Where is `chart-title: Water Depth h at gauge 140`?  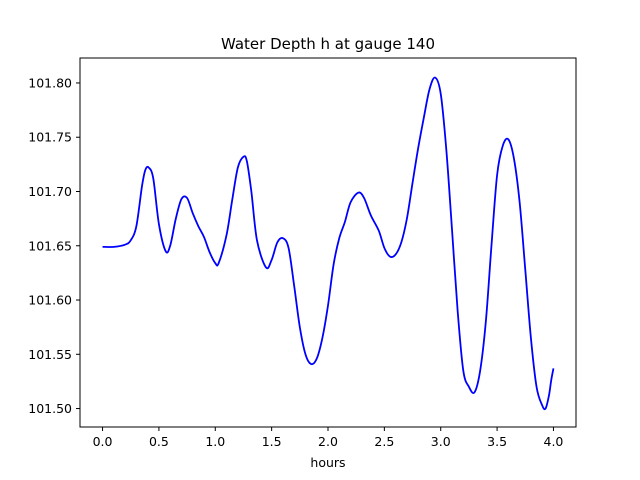
chart-title: Water Depth h at gauge 140 is located at coordinates (328, 44).